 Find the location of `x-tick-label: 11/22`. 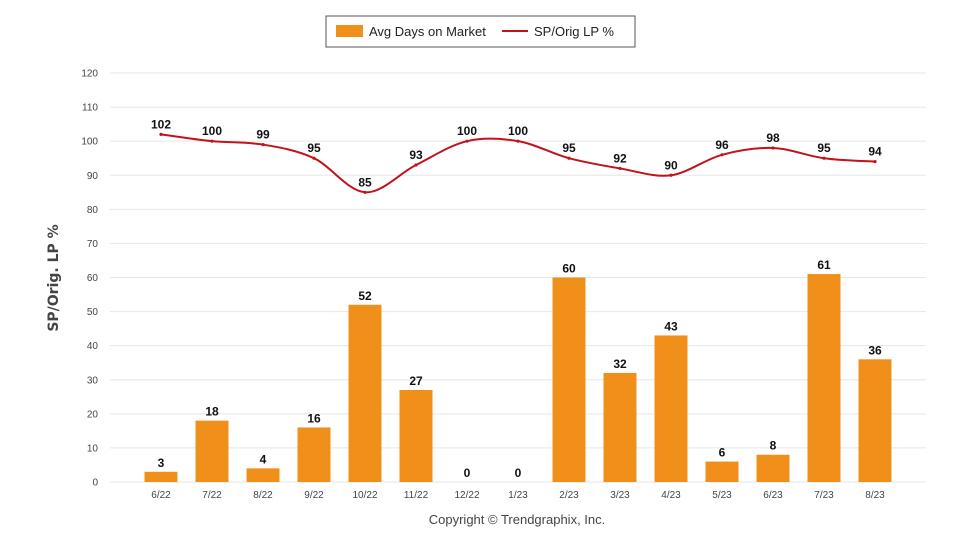

x-tick-label: 11/22 is located at coordinates (416, 495).